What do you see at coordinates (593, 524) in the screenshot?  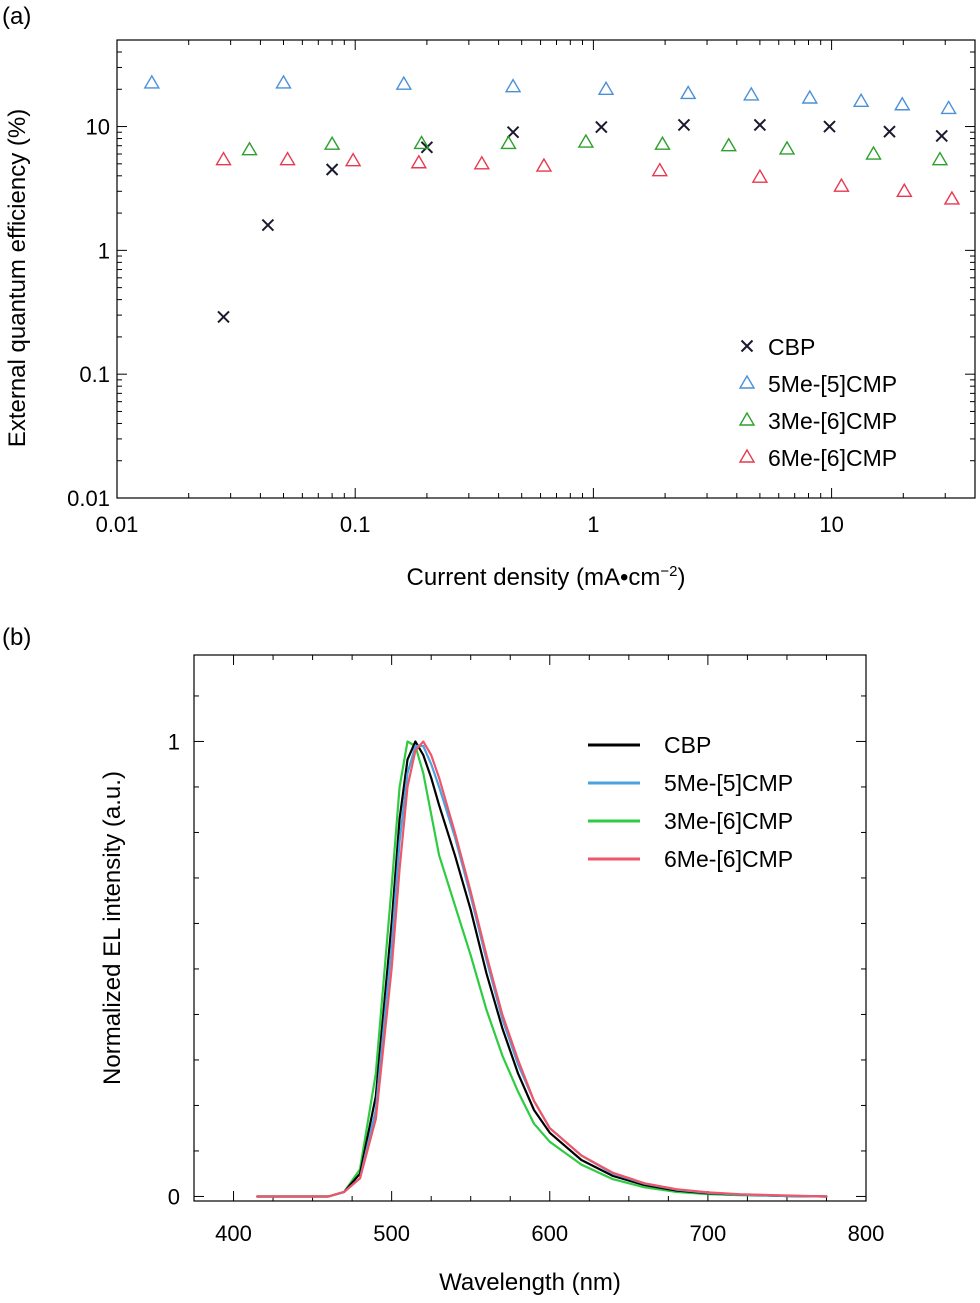 I see `x-tick-label: 1` at bounding box center [593, 524].